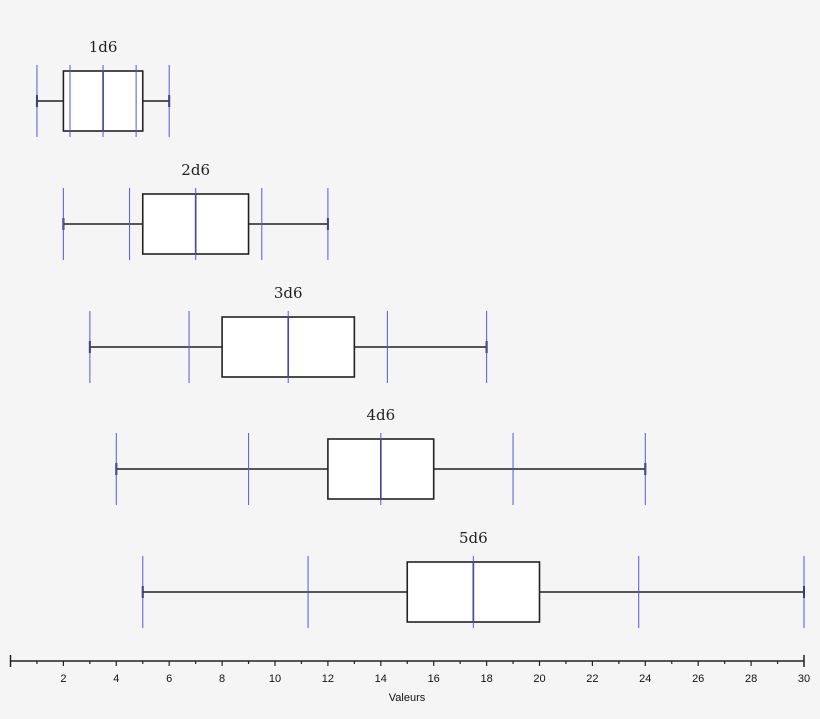  Describe the element at coordinates (434, 679) in the screenshot. I see `x-tick-label: 16` at that location.